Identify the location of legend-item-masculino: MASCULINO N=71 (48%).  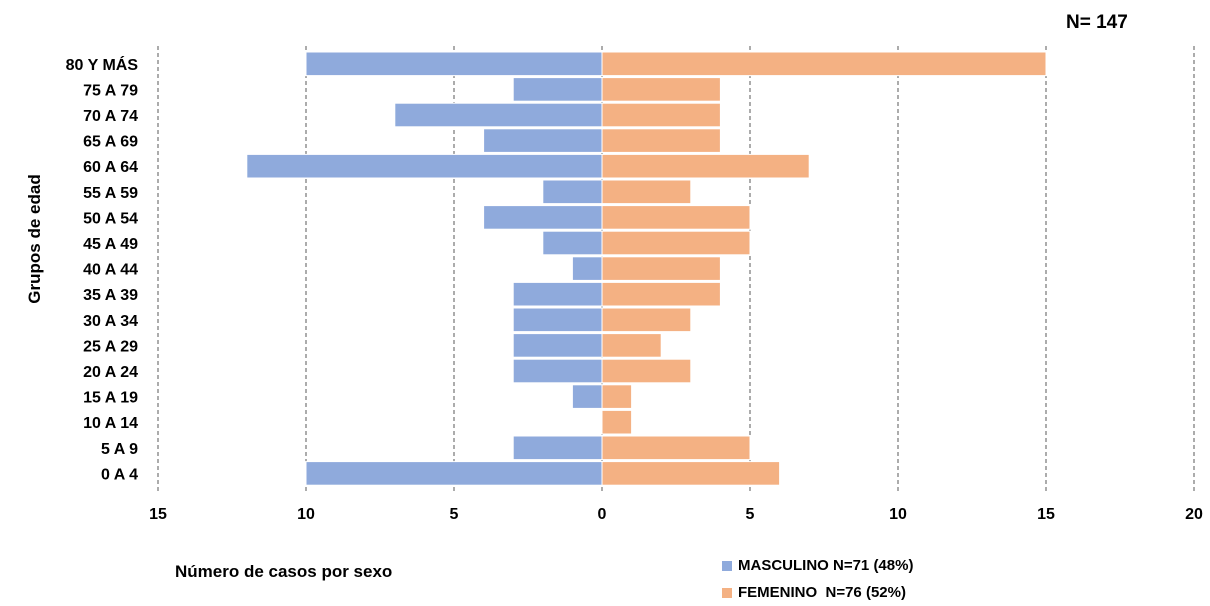
(817, 565).